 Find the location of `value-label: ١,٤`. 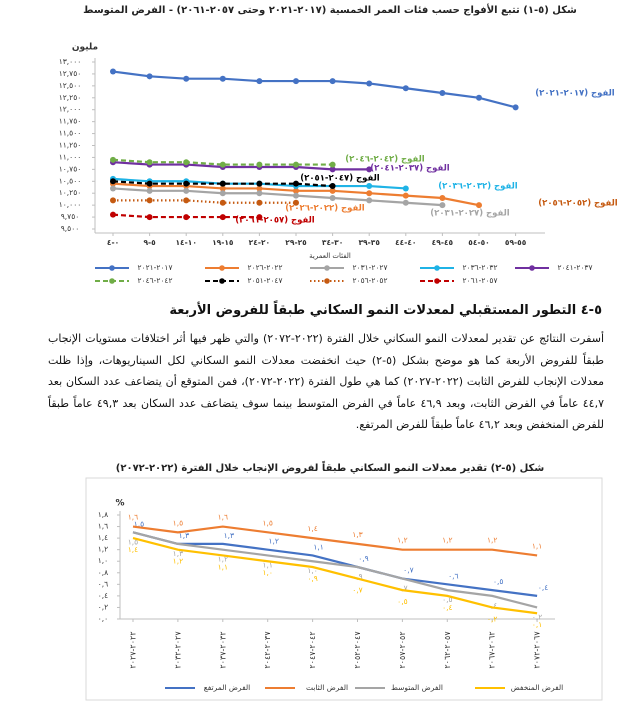

value-label: ١,٤ is located at coordinates (312, 528).